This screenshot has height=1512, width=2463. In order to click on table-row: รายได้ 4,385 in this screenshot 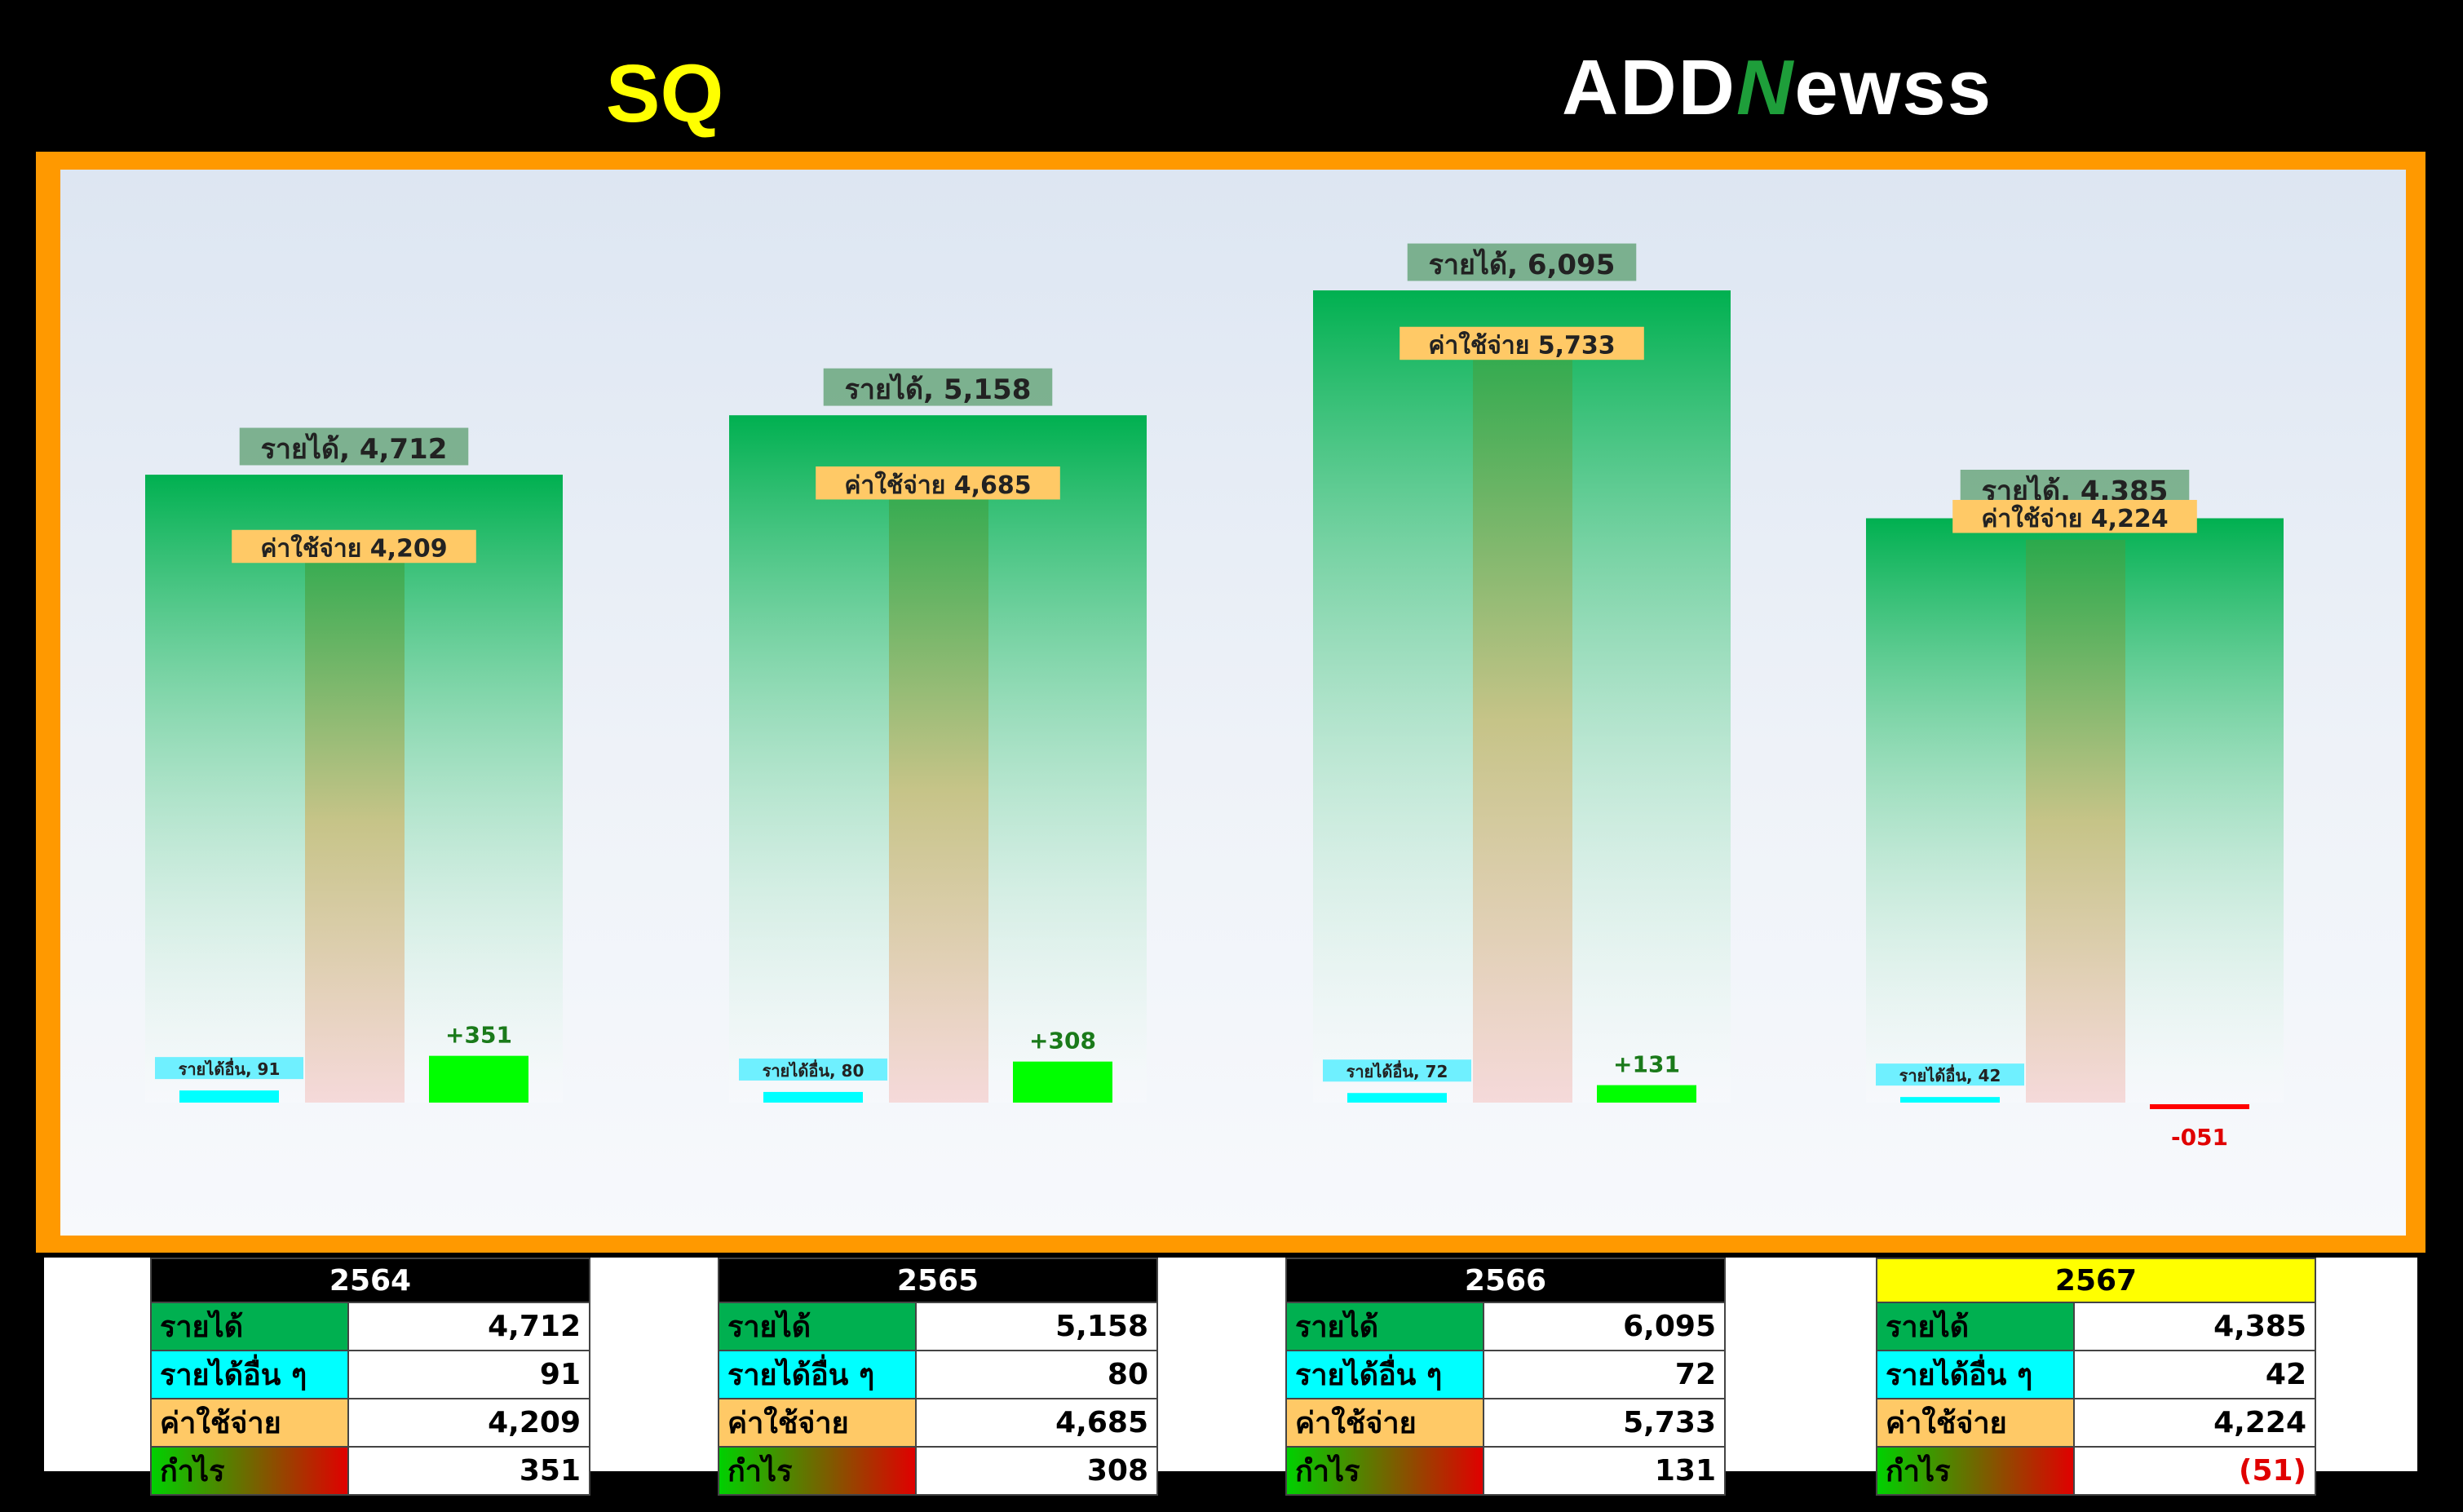, I will do `click(2096, 1326)`.